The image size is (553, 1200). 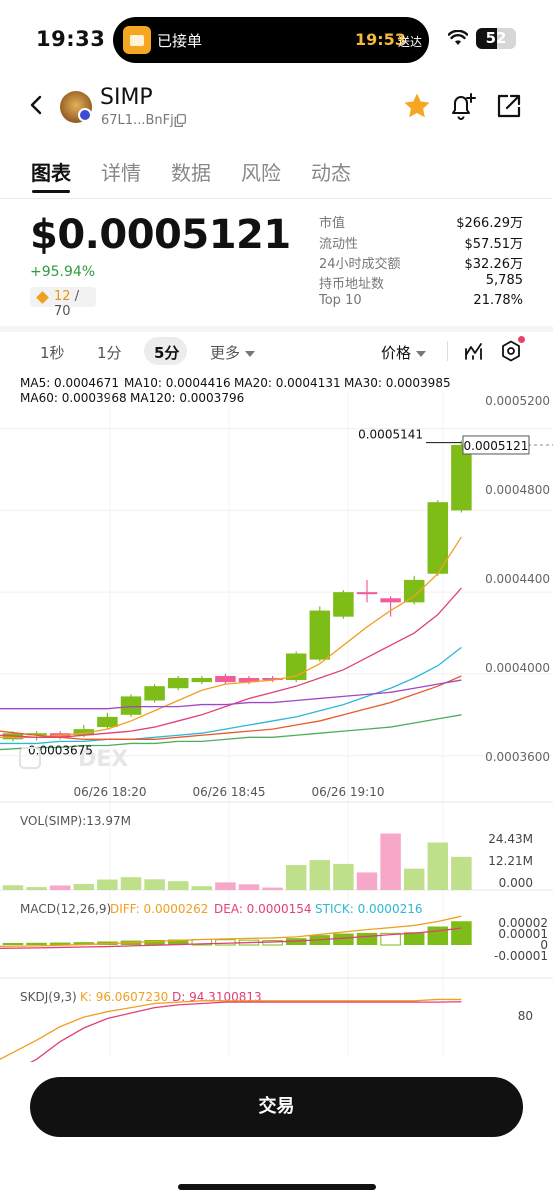 I want to click on last-price-label: 0.0005121, so click(x=496, y=446).